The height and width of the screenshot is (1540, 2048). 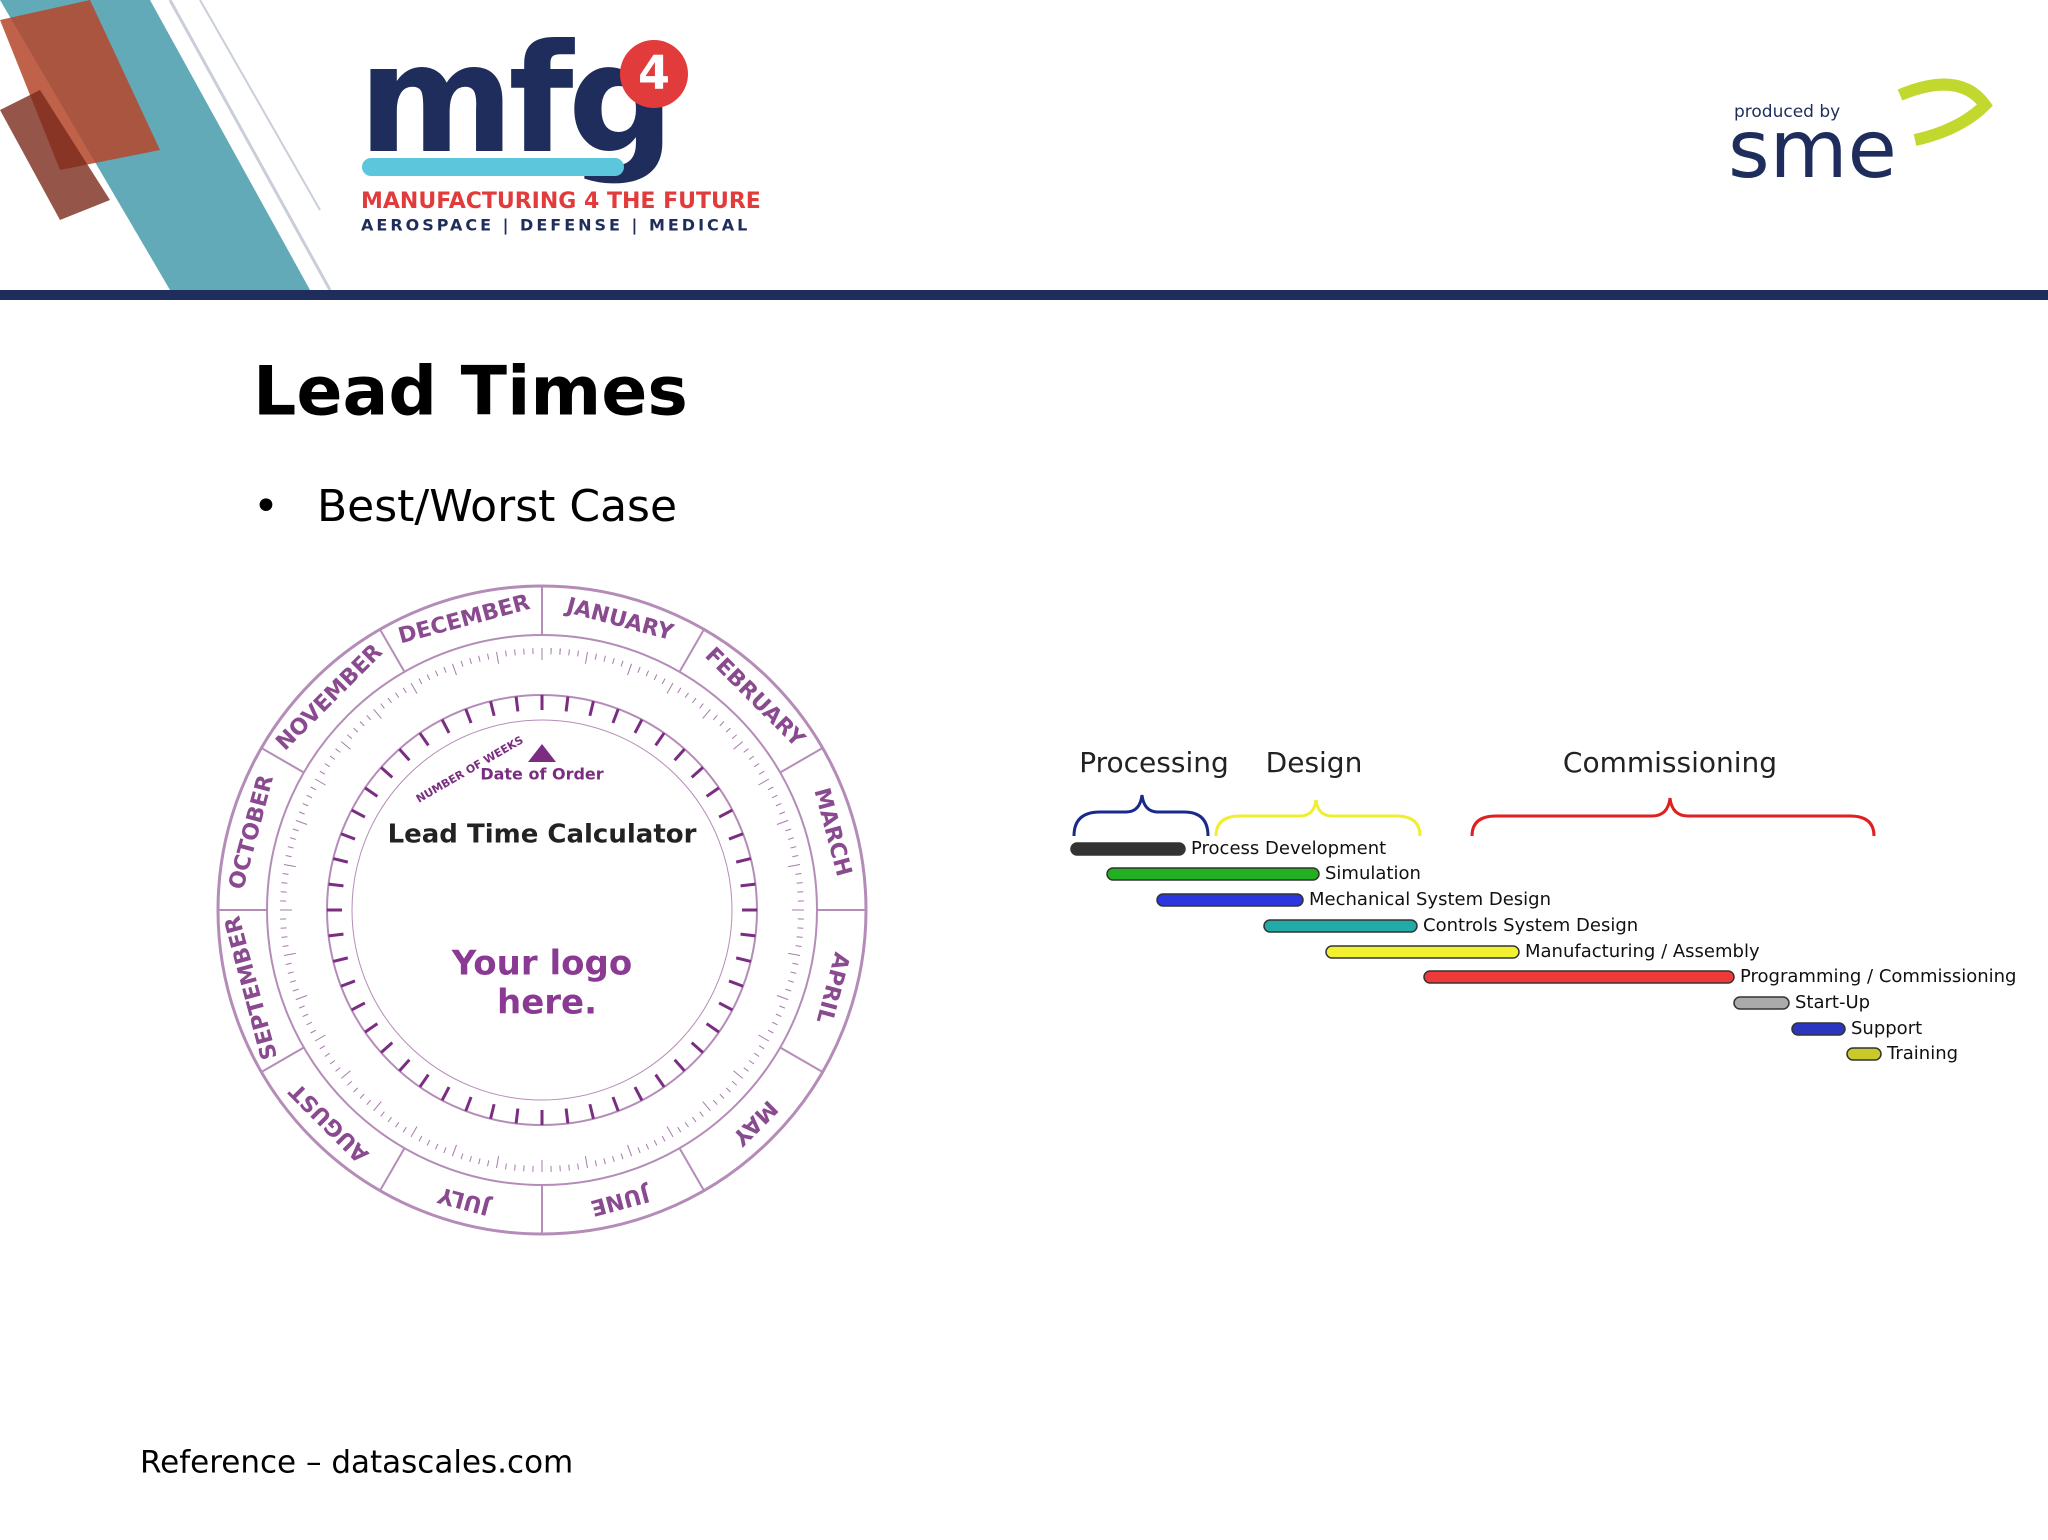 I want to click on logo-number: 4, so click(x=654, y=73).